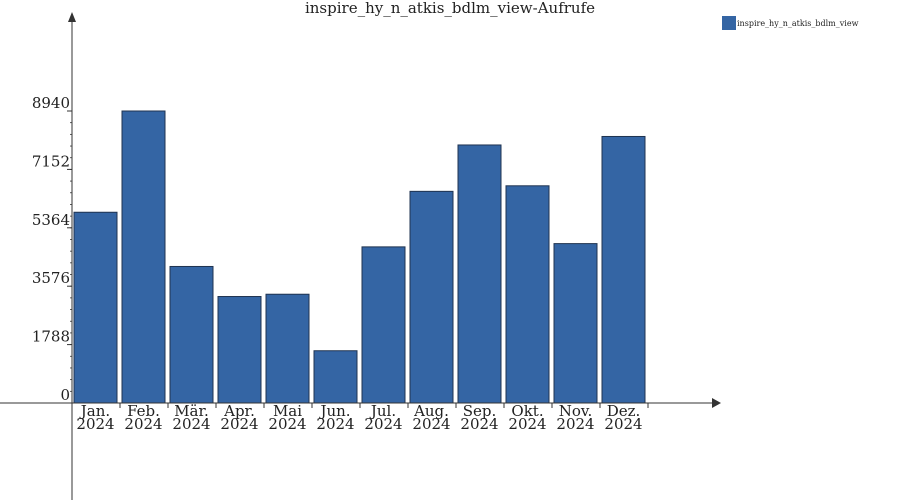 This screenshot has width=900, height=500. What do you see at coordinates (51, 161) in the screenshot?
I see `y-tick-label: 7152` at bounding box center [51, 161].